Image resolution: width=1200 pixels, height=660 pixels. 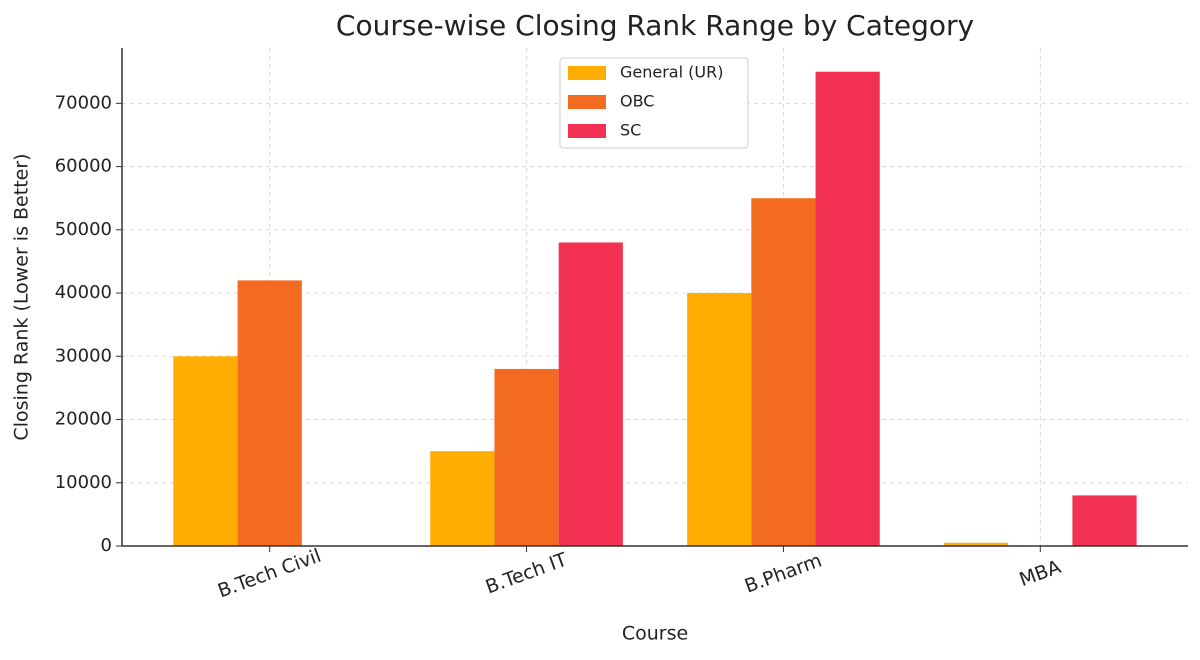 I want to click on x-axis-label: Course, so click(x=655, y=634).